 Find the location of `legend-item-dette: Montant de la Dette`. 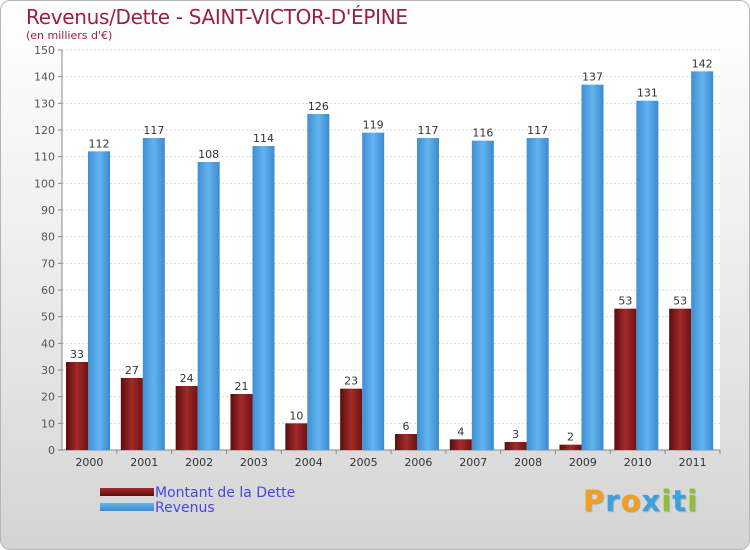

legend-item-dette: Montant de la Dette is located at coordinates (230, 493).